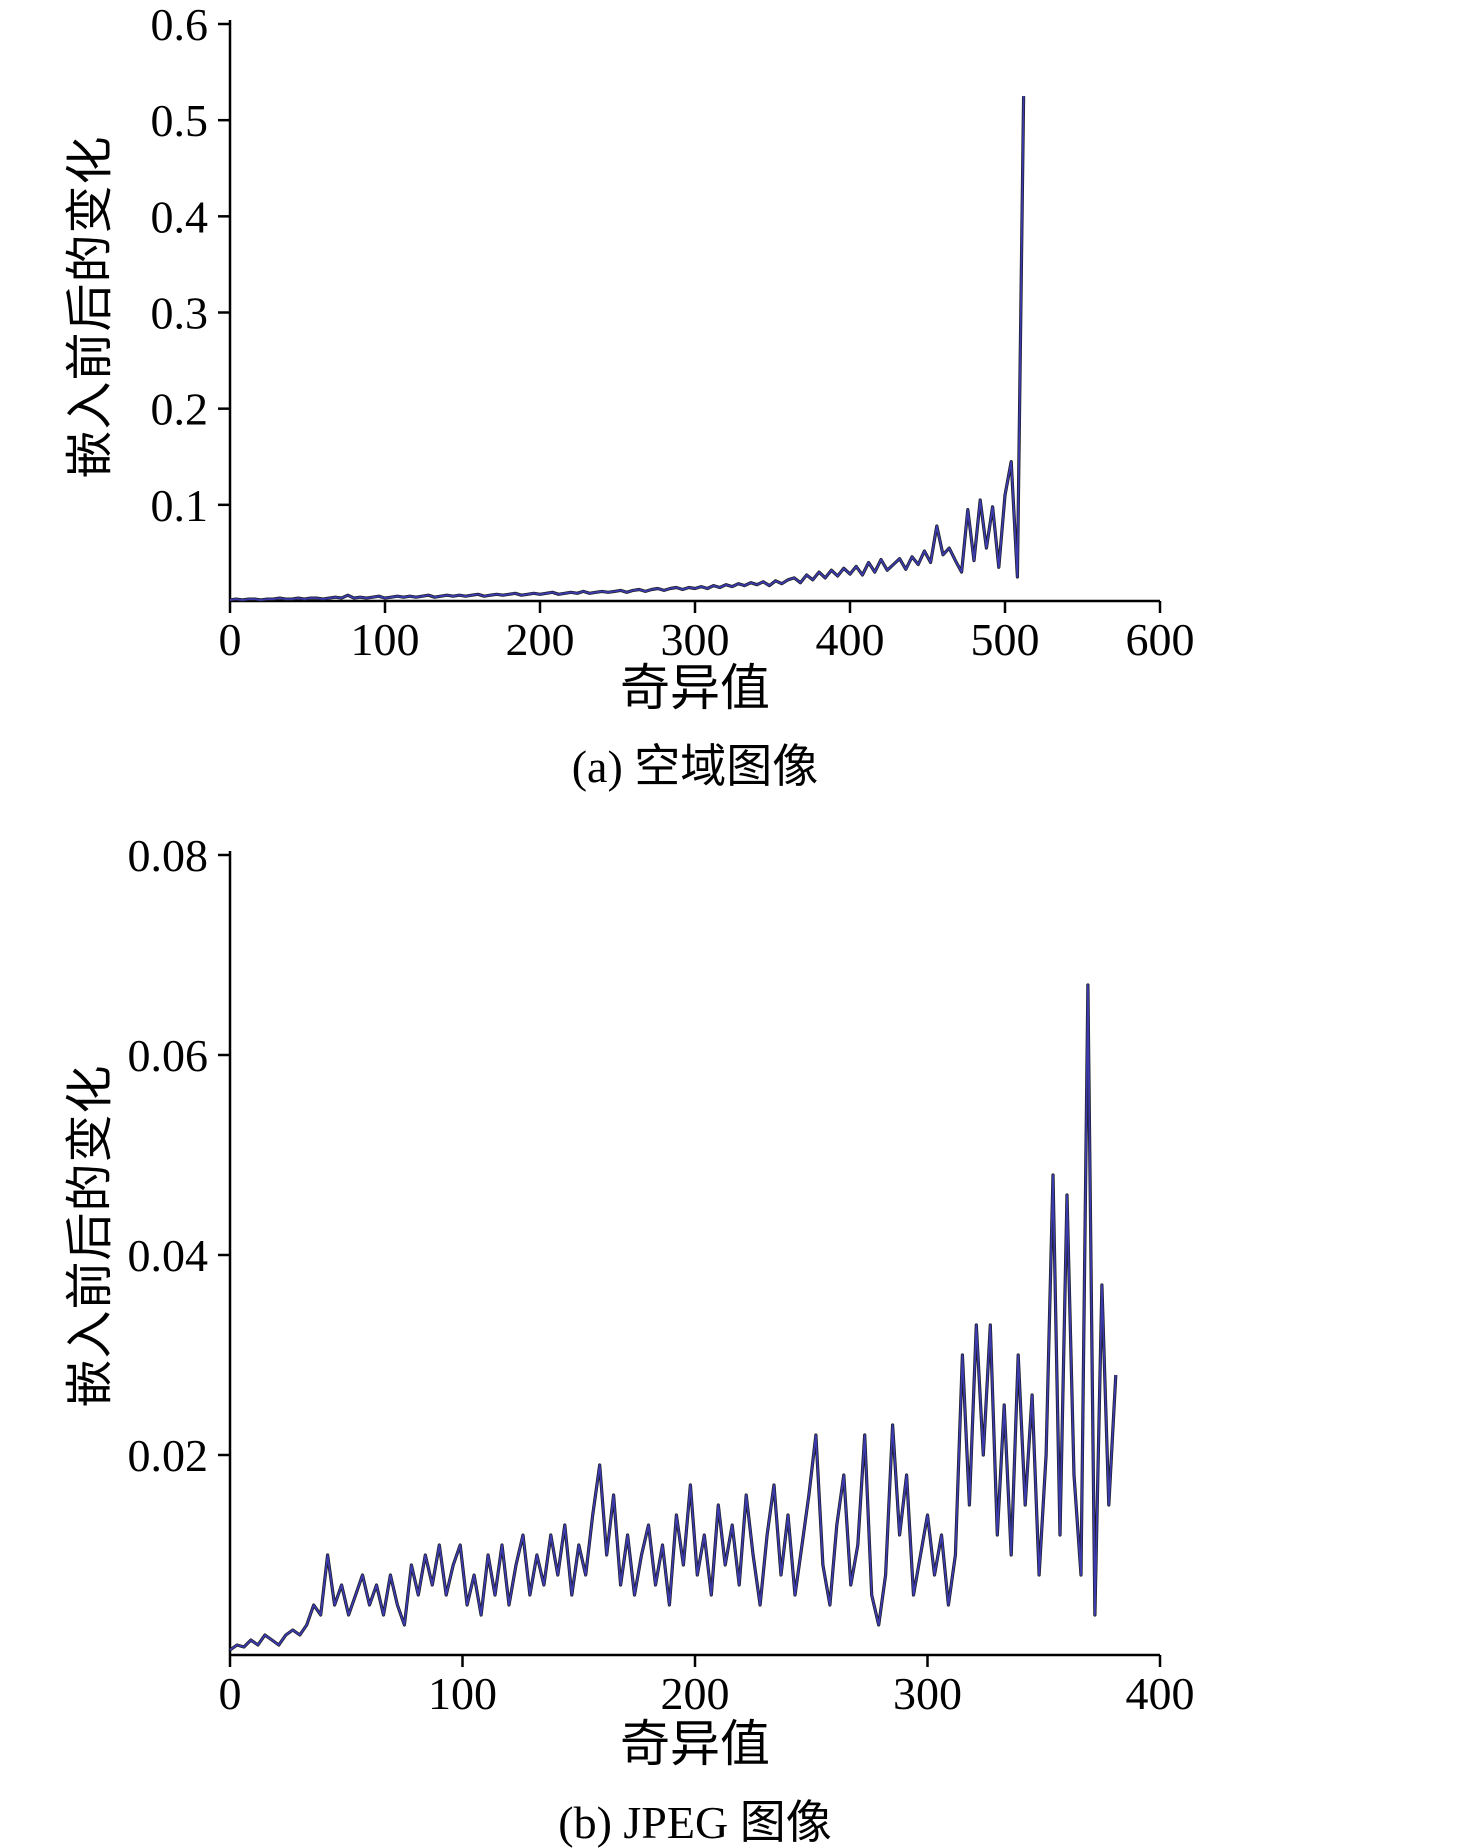 Image resolution: width=1476 pixels, height=1848 pixels. I want to click on chart-b-caption: (b) JPEG 图像, so click(695, 1822).